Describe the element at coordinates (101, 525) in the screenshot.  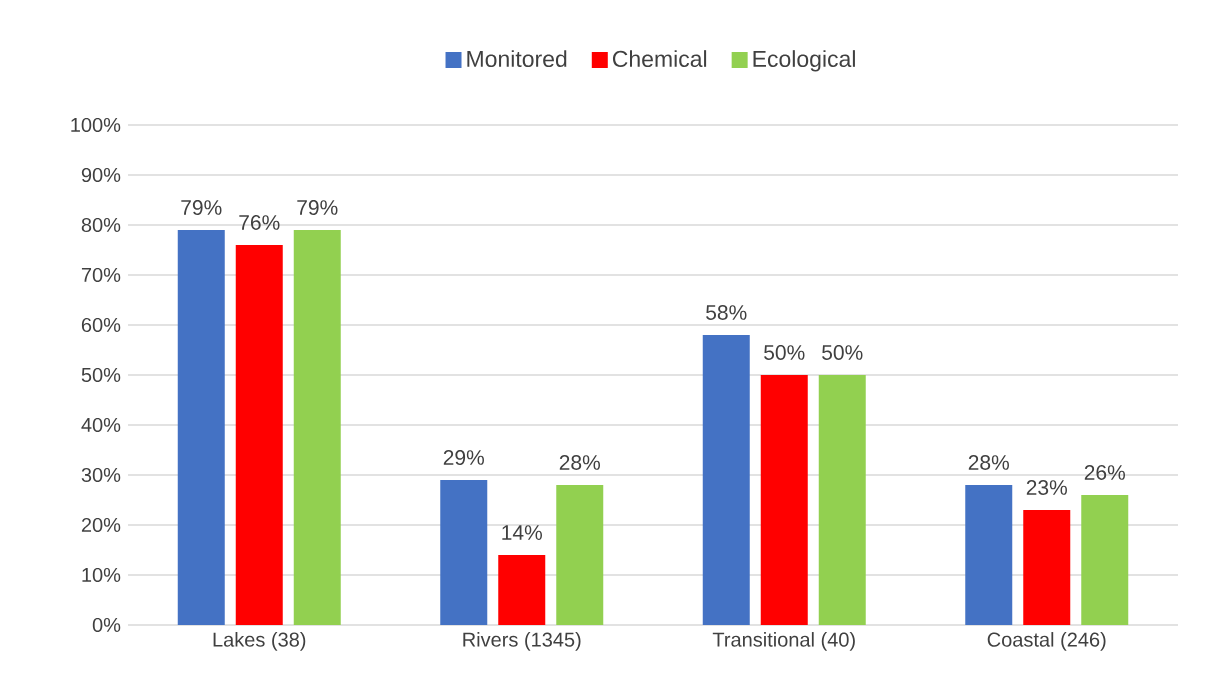
I see `y-tick-label: 20%` at that location.